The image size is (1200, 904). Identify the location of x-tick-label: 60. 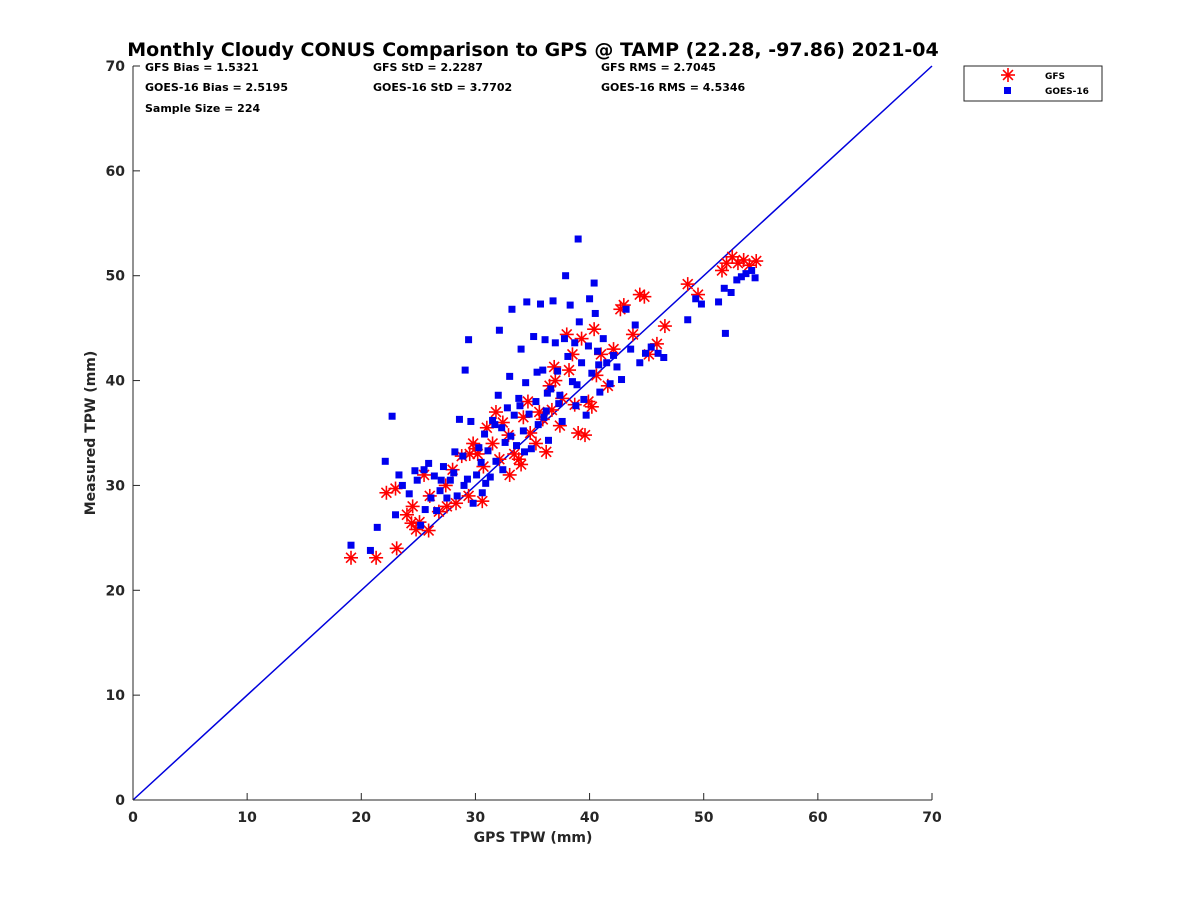
(818, 818).